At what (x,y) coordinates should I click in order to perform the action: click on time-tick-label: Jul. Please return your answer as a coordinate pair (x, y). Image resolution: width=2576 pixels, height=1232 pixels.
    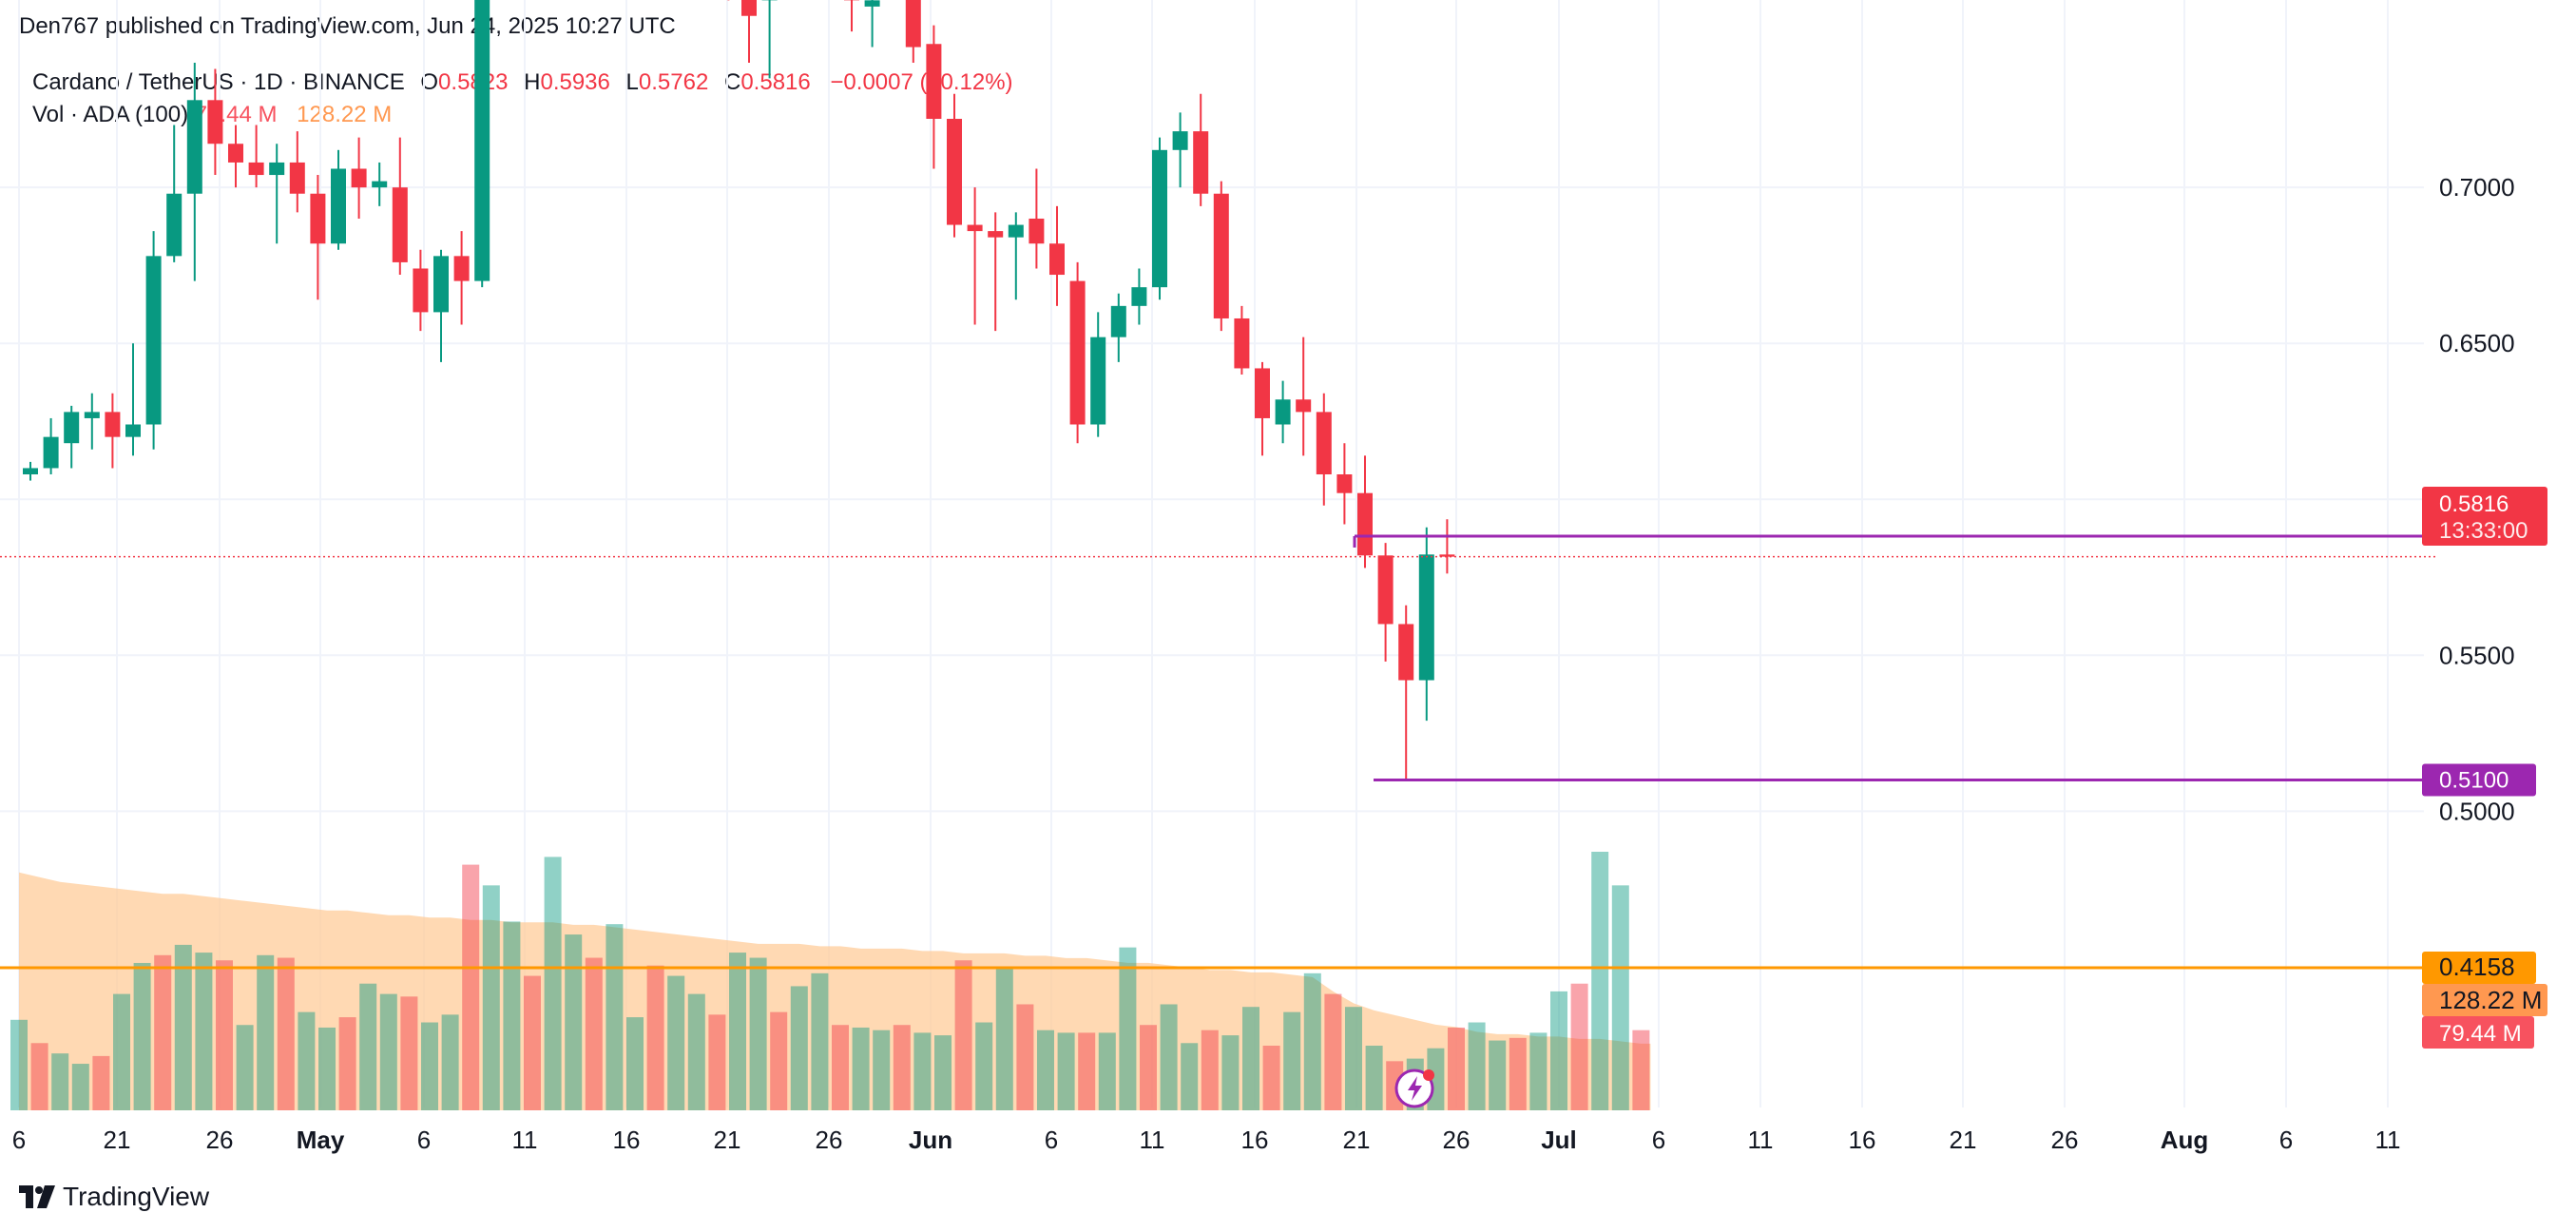
    Looking at the image, I should click on (1559, 1140).